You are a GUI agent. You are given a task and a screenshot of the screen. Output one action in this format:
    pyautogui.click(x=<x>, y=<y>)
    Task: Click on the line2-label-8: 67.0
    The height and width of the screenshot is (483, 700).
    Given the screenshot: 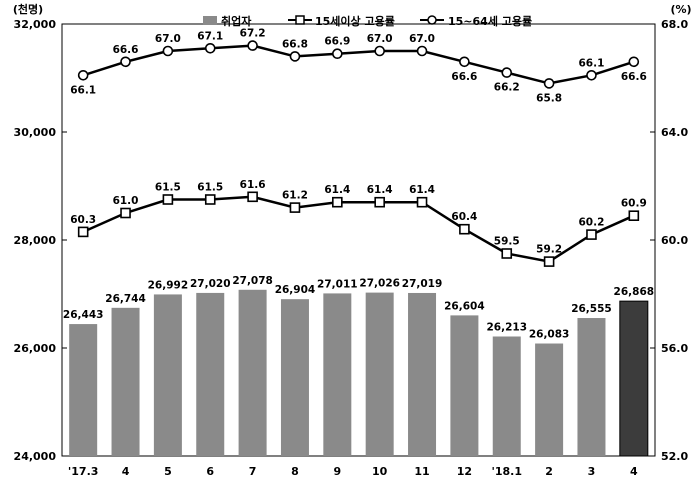 What is the action you would take?
    pyautogui.click(x=422, y=39)
    